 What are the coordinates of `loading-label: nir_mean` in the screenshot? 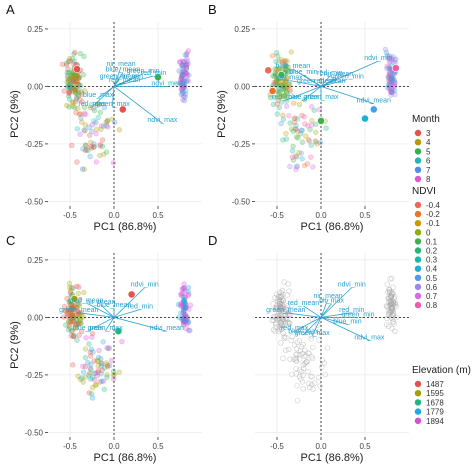 It's located at (100, 302).